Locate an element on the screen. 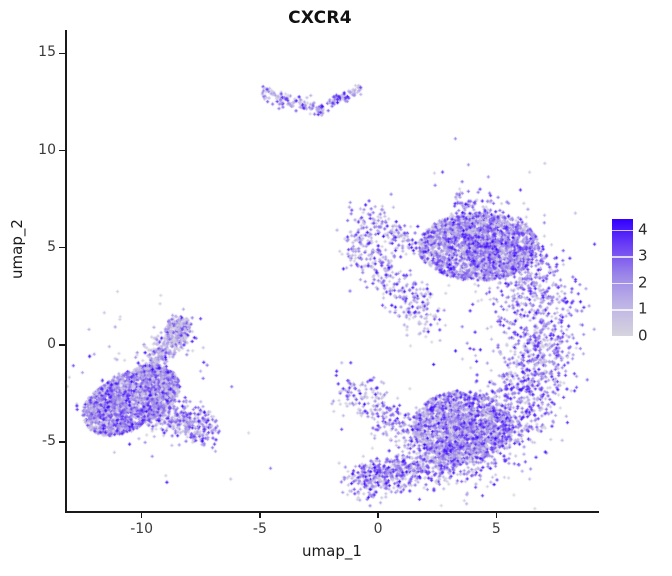  legend-colorbar: 0 1 2 3 4 is located at coordinates (641, 281).